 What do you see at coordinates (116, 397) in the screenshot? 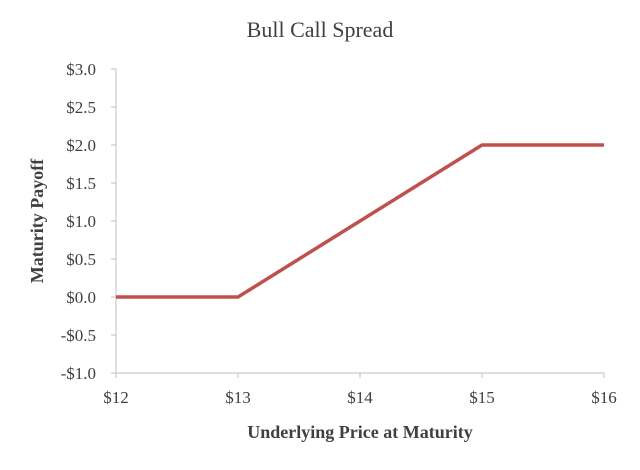
I see `x-tick-label: $12` at bounding box center [116, 397].